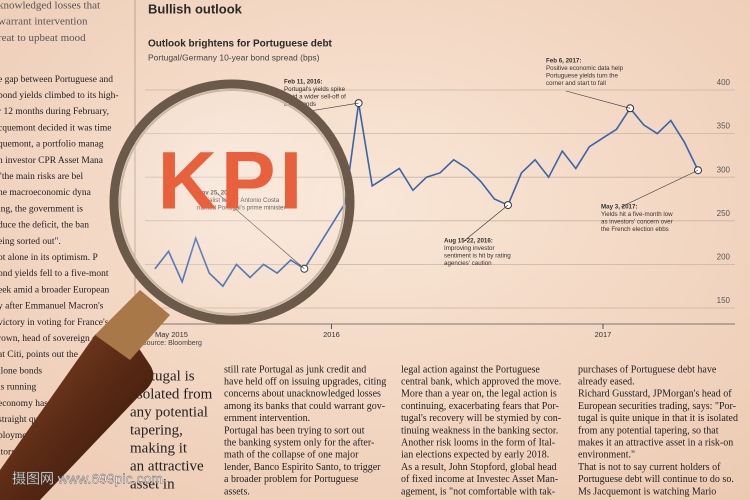  What do you see at coordinates (478, 442) in the screenshot?
I see `article-line: Another risk looms in the form of Ital-` at bounding box center [478, 442].